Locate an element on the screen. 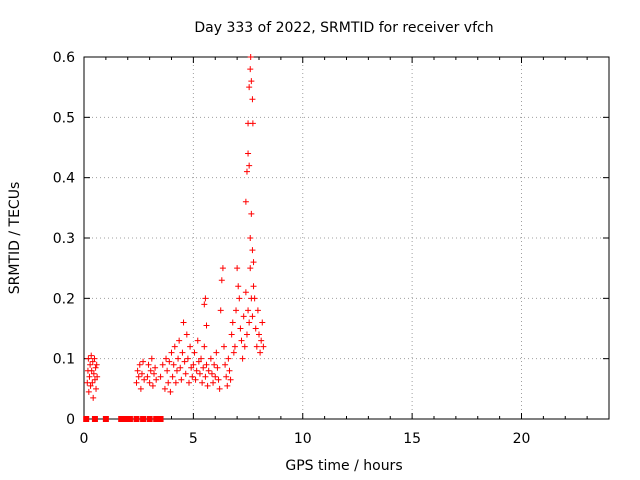 The height and width of the screenshot is (480, 640). y-tick-label: 0.5 is located at coordinates (64, 118).